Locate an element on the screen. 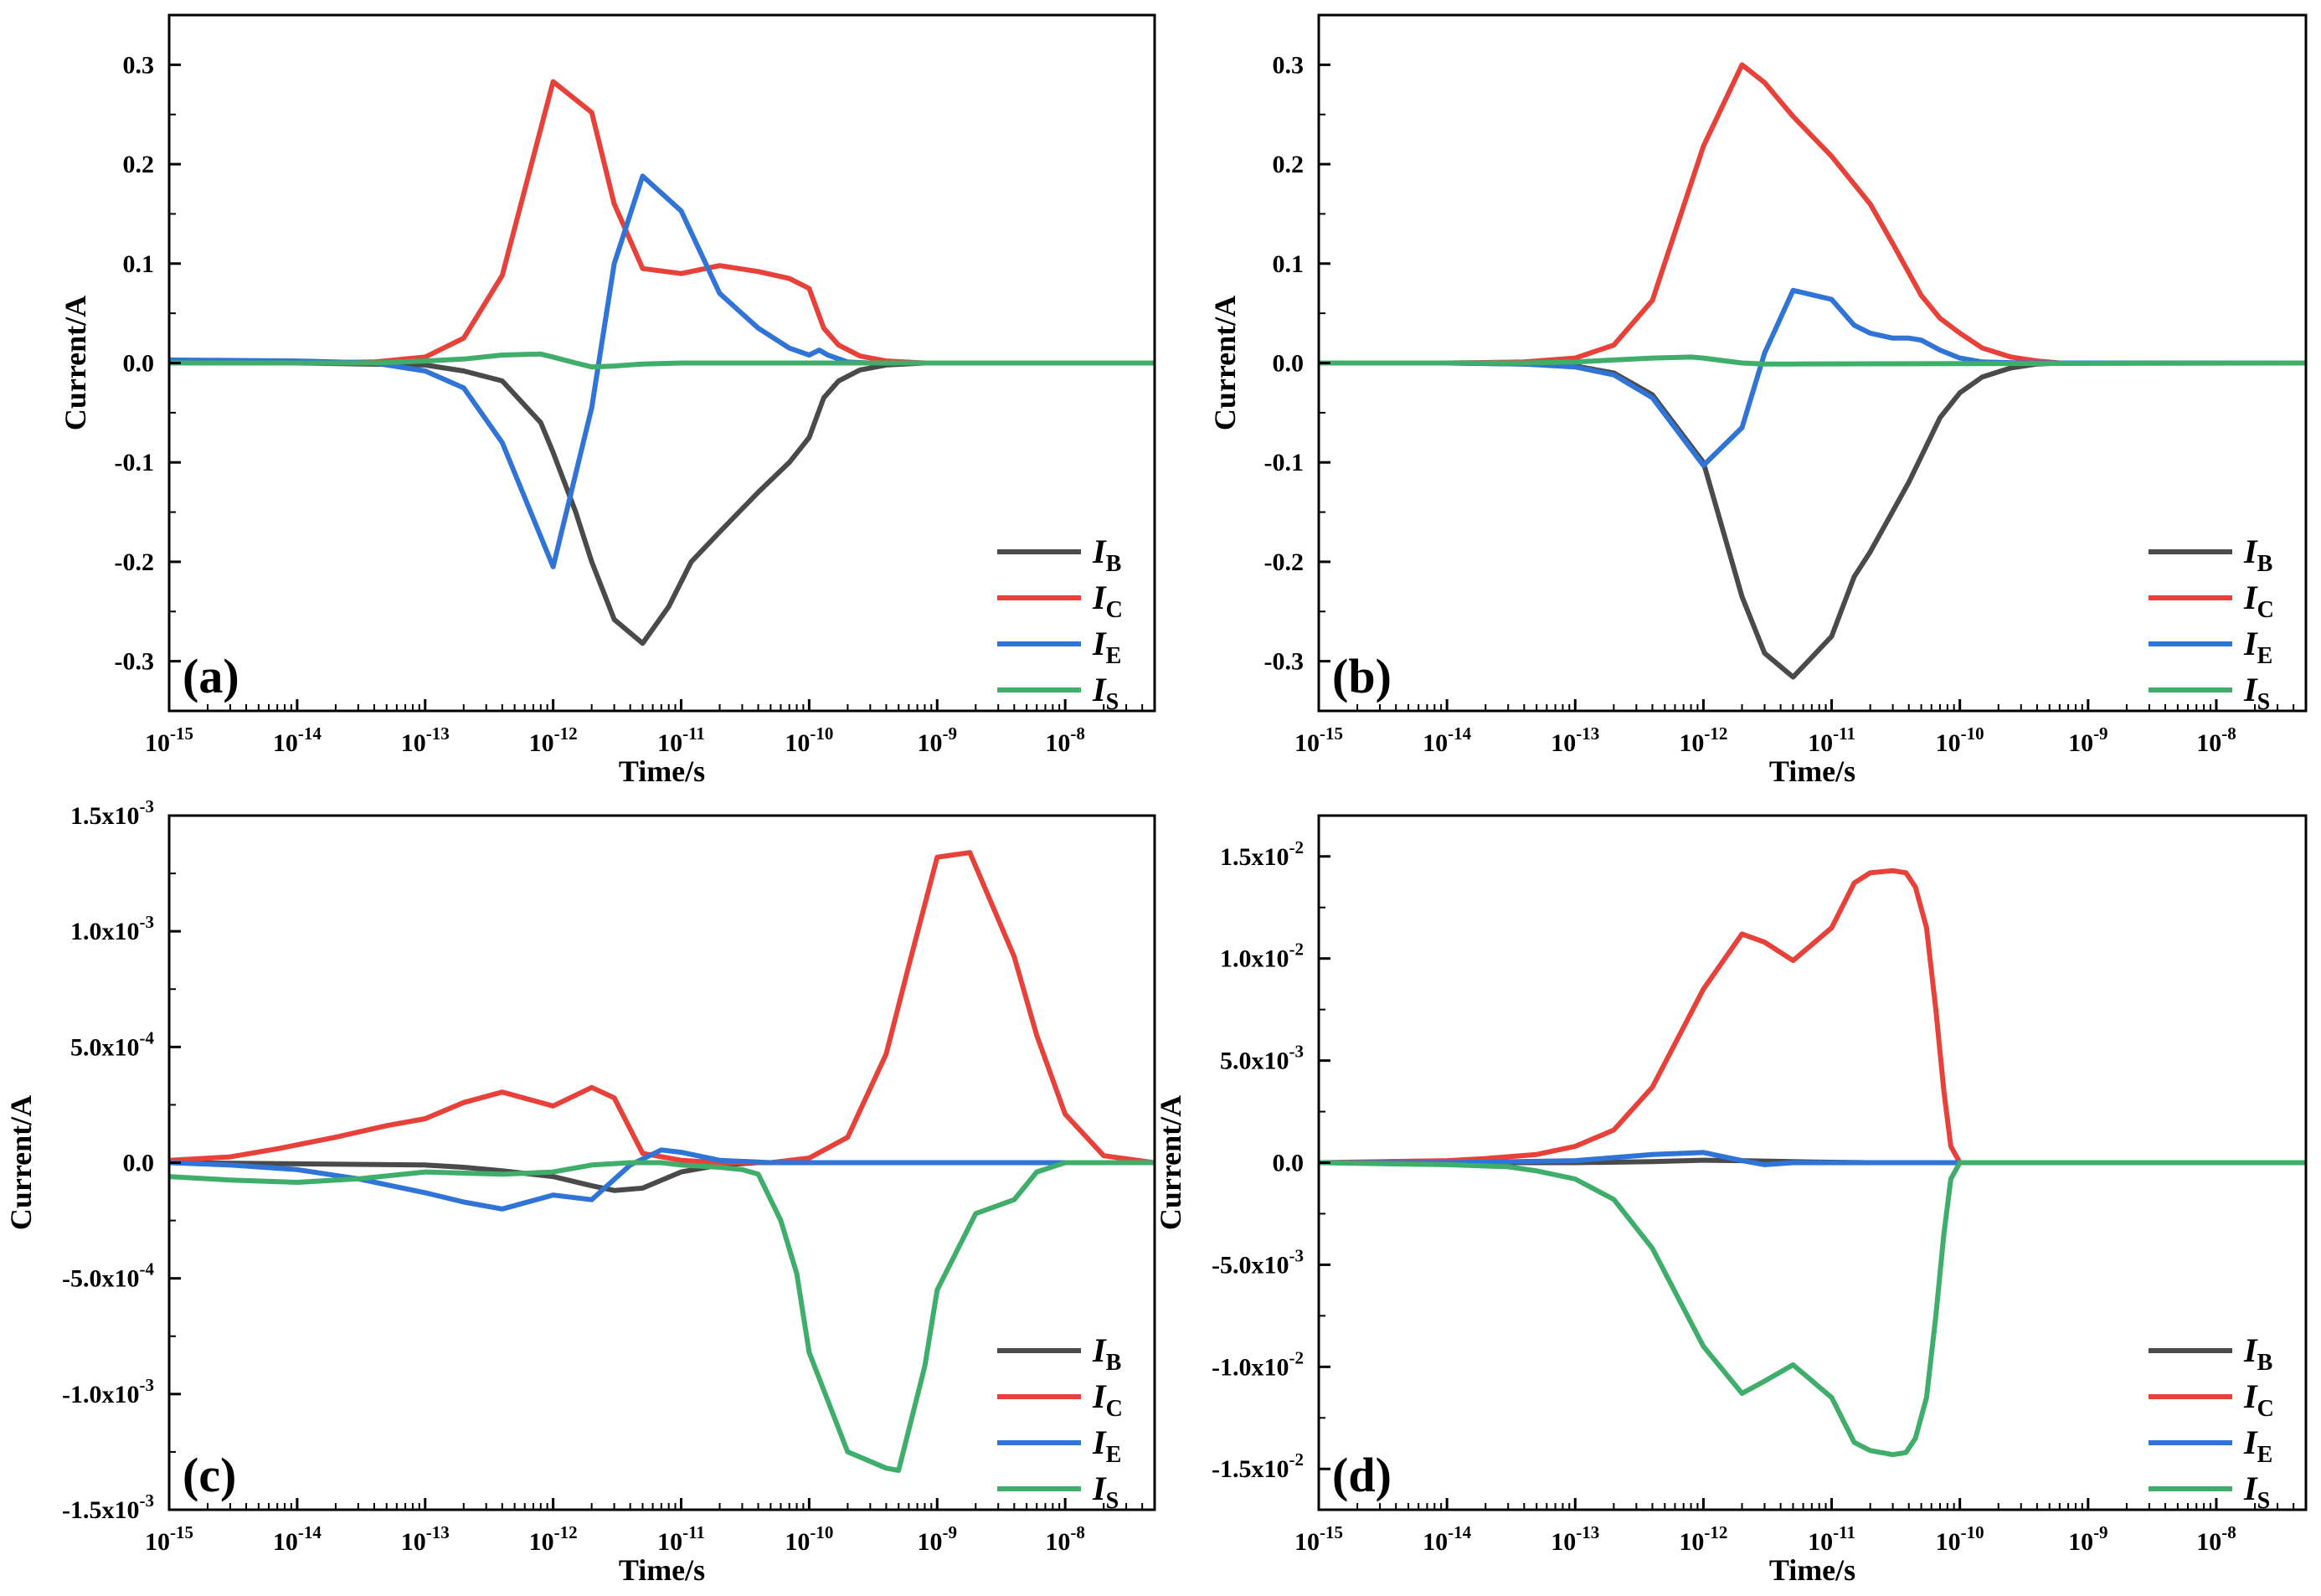  y-tick-label: -1.0x10⁻³ is located at coordinates (108, 1391).